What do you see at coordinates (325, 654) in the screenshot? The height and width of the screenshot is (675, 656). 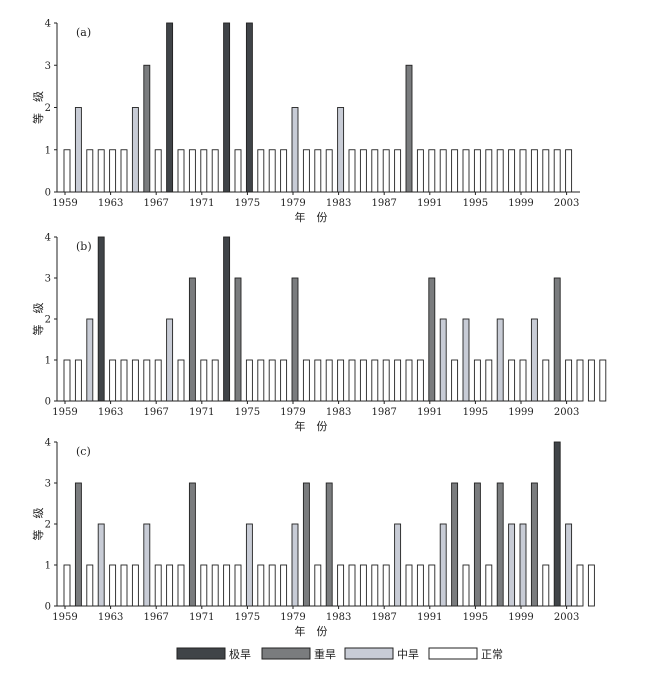 I see `legend-label-severe: 重旱` at bounding box center [325, 654].